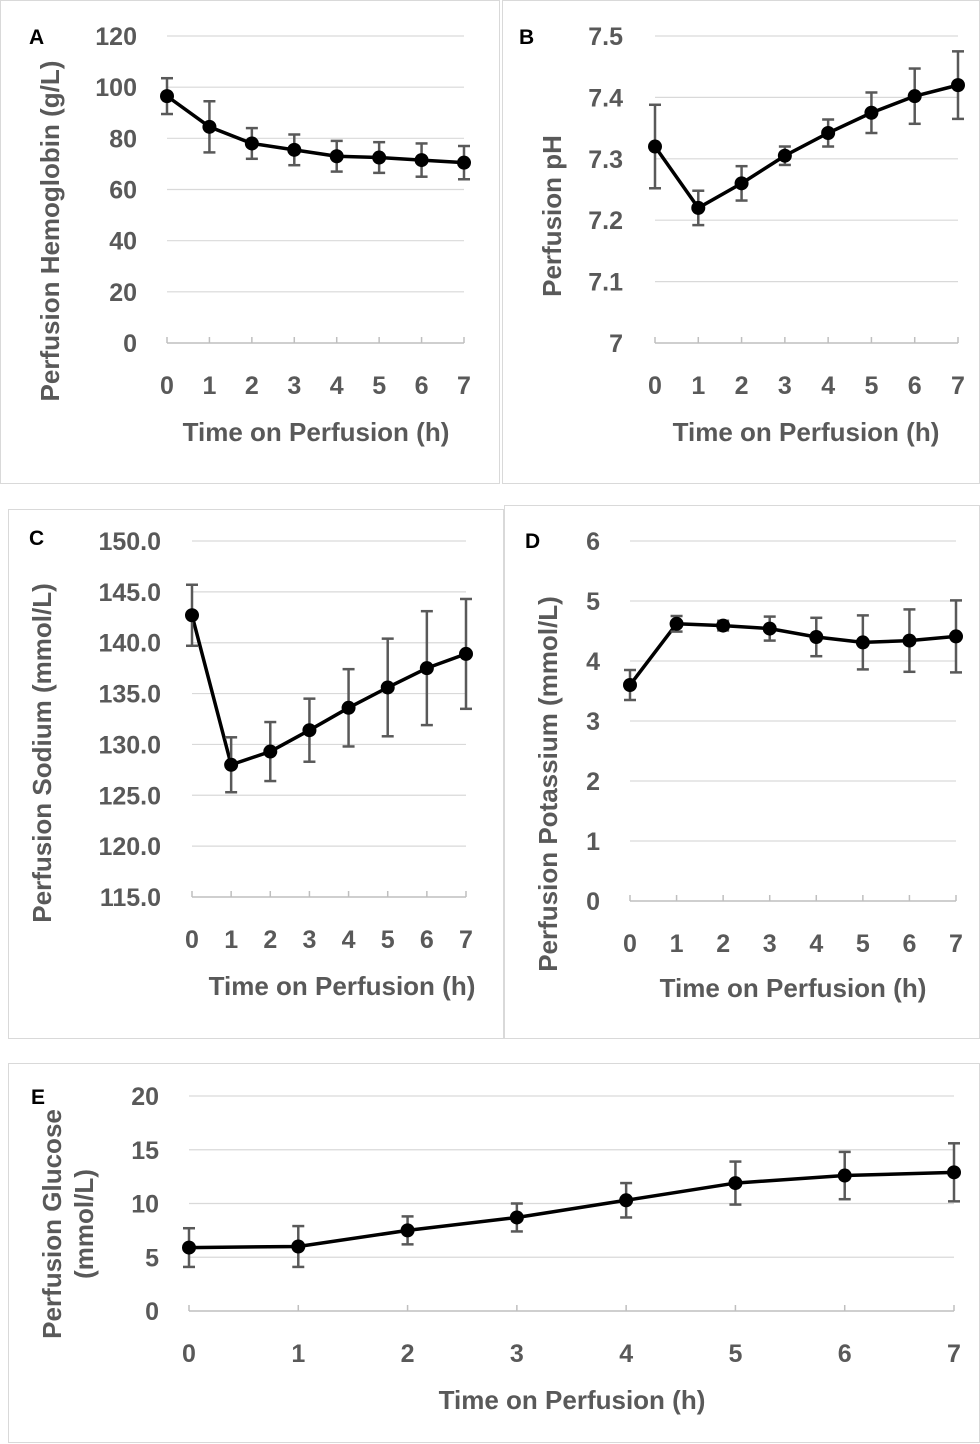 Image resolution: width=980 pixels, height=1444 pixels. Describe the element at coordinates (605, 221) in the screenshot. I see `y-tick-label: 7.2` at that location.